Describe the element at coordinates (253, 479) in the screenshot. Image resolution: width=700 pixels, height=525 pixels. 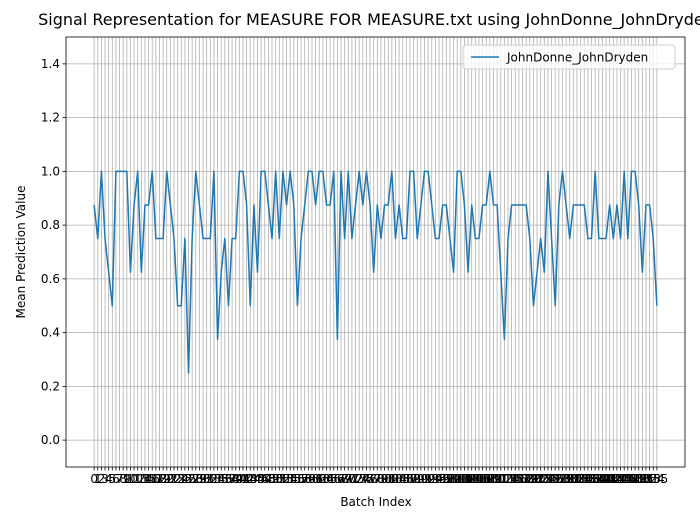
I see `x-tick-label: 44` at that location.